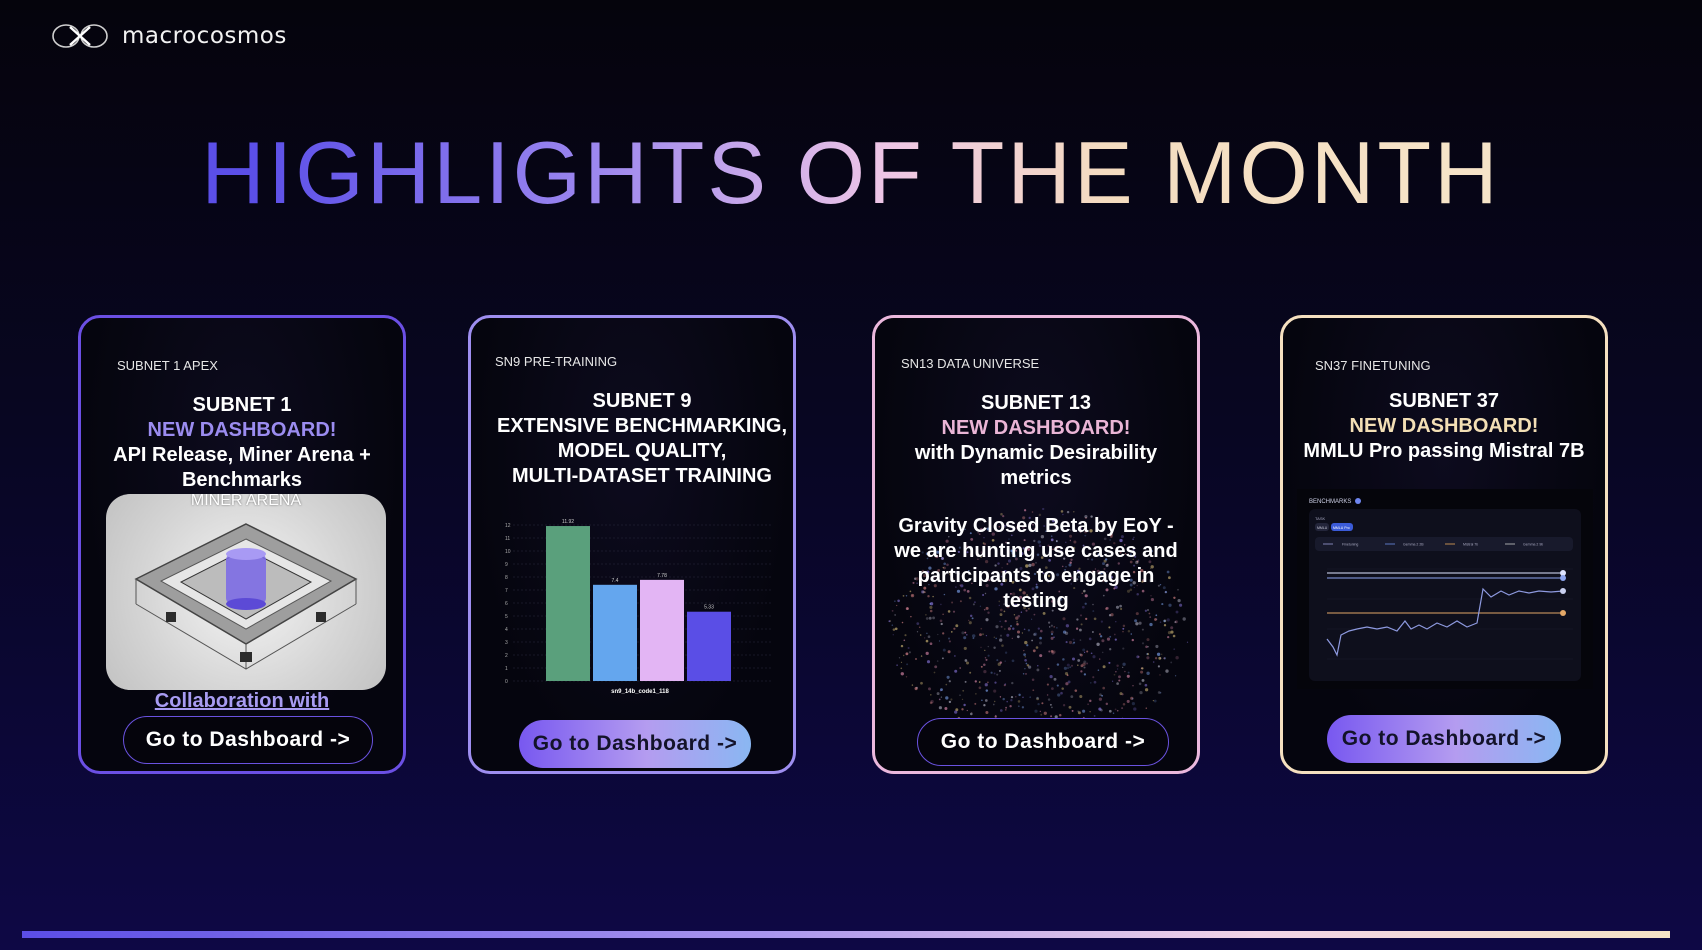  Describe the element at coordinates (1444, 451) in the screenshot. I see `card-line: MMLU Pro passing Mistral 7B` at that location.